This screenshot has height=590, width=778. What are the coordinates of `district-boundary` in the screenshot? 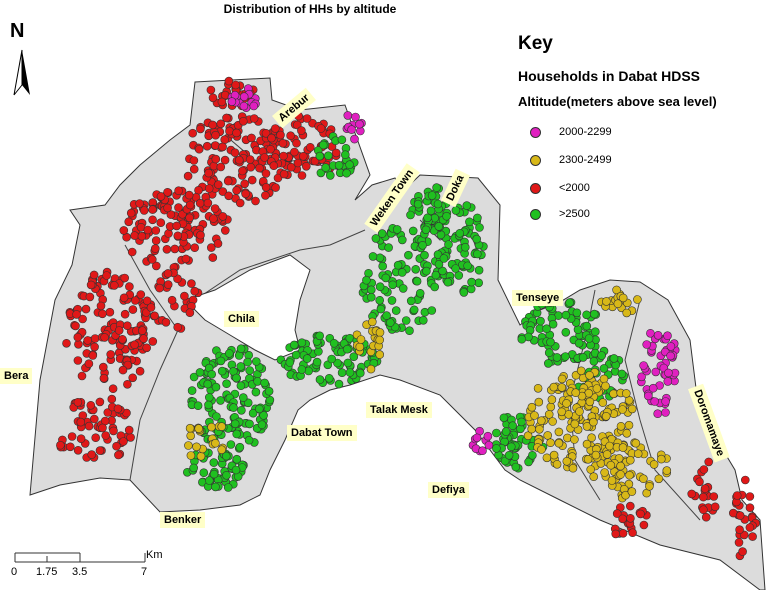 It's located at (280, 265).